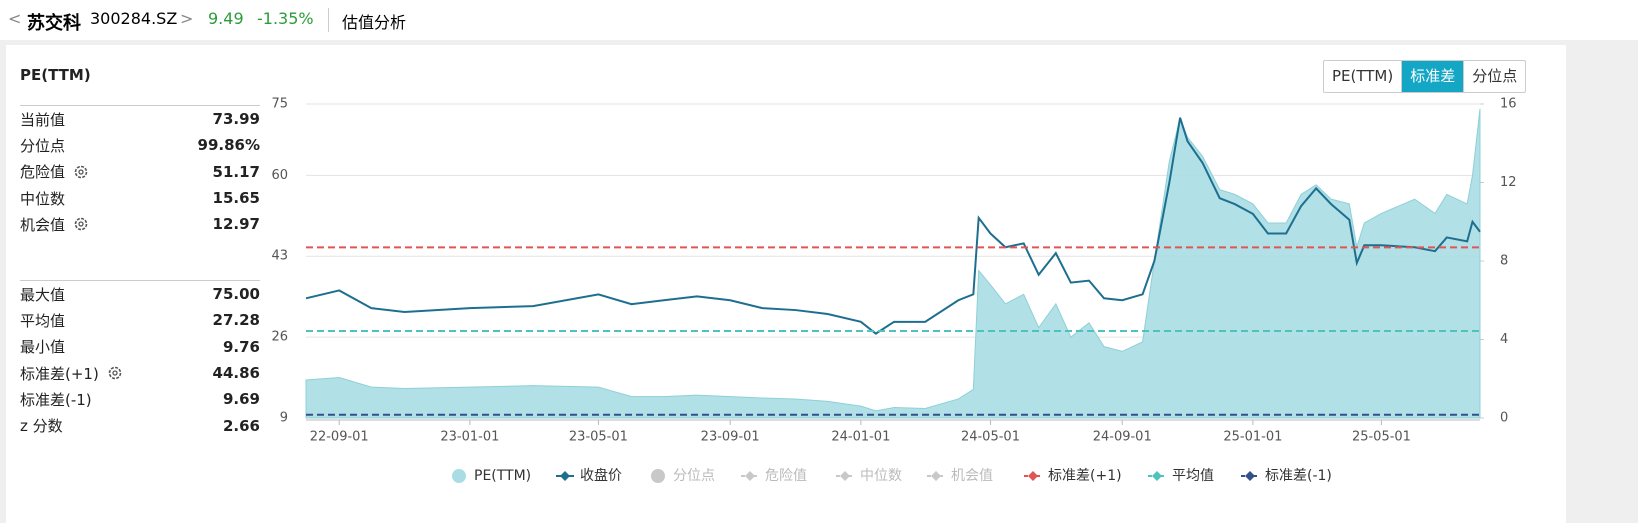  I want to click on stat-label: 最大值, so click(43, 294).